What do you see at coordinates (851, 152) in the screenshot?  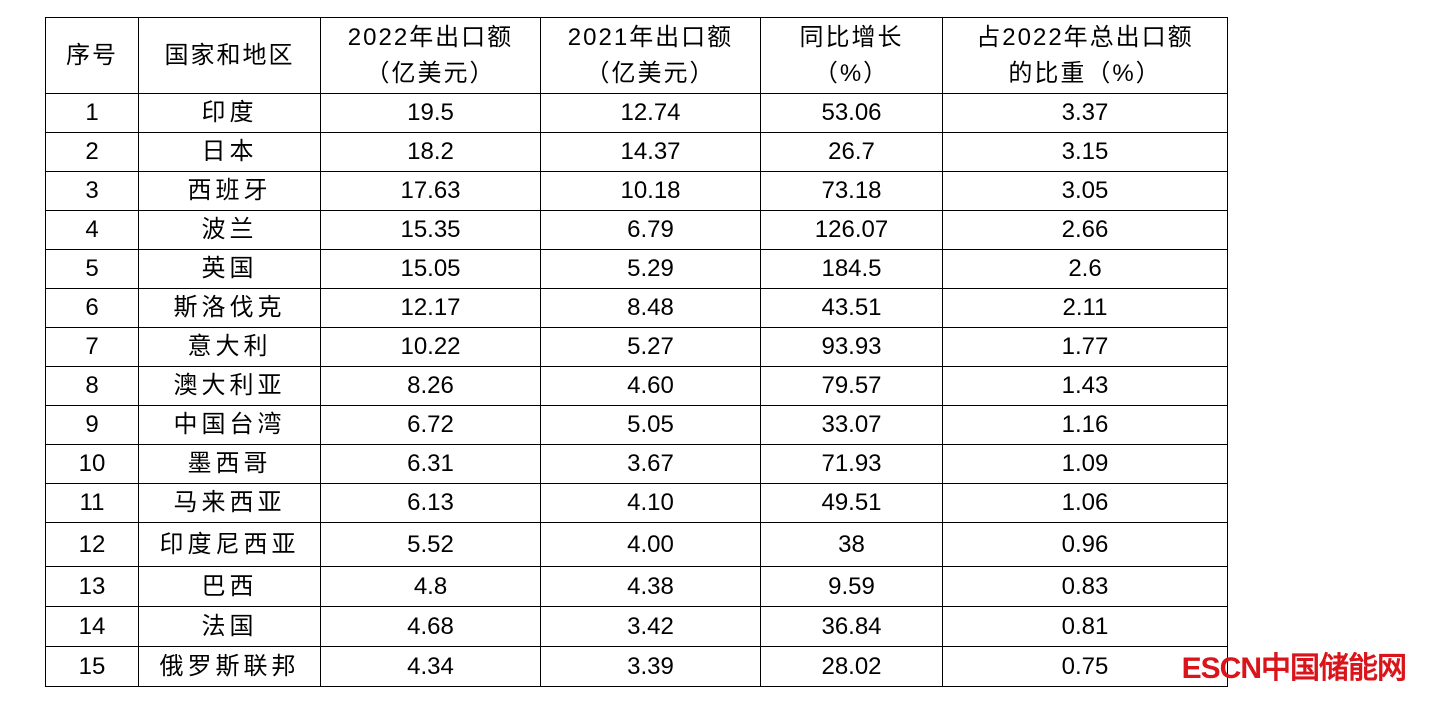 I see `number-cell: 26.7` at bounding box center [851, 152].